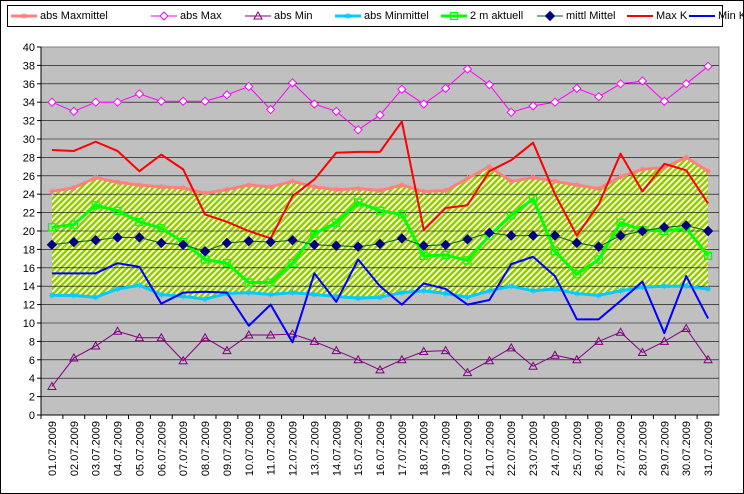  What do you see at coordinates (380, 98) in the screenshot?
I see `series-abs-max` at bounding box center [380, 98].